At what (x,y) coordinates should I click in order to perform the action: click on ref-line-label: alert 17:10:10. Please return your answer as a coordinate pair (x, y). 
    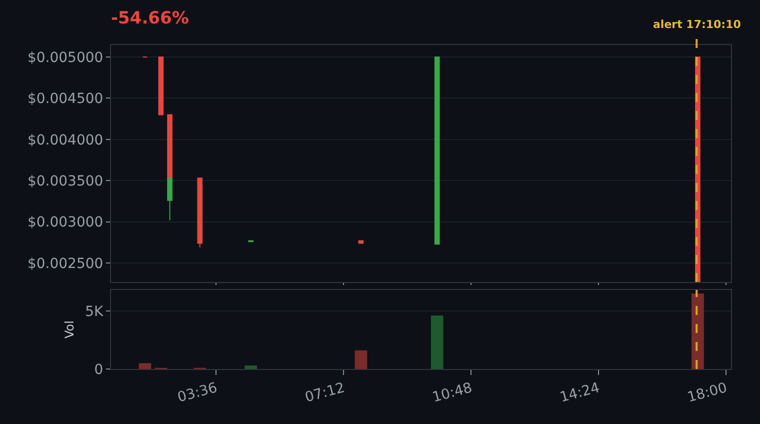
    Looking at the image, I should click on (697, 24).